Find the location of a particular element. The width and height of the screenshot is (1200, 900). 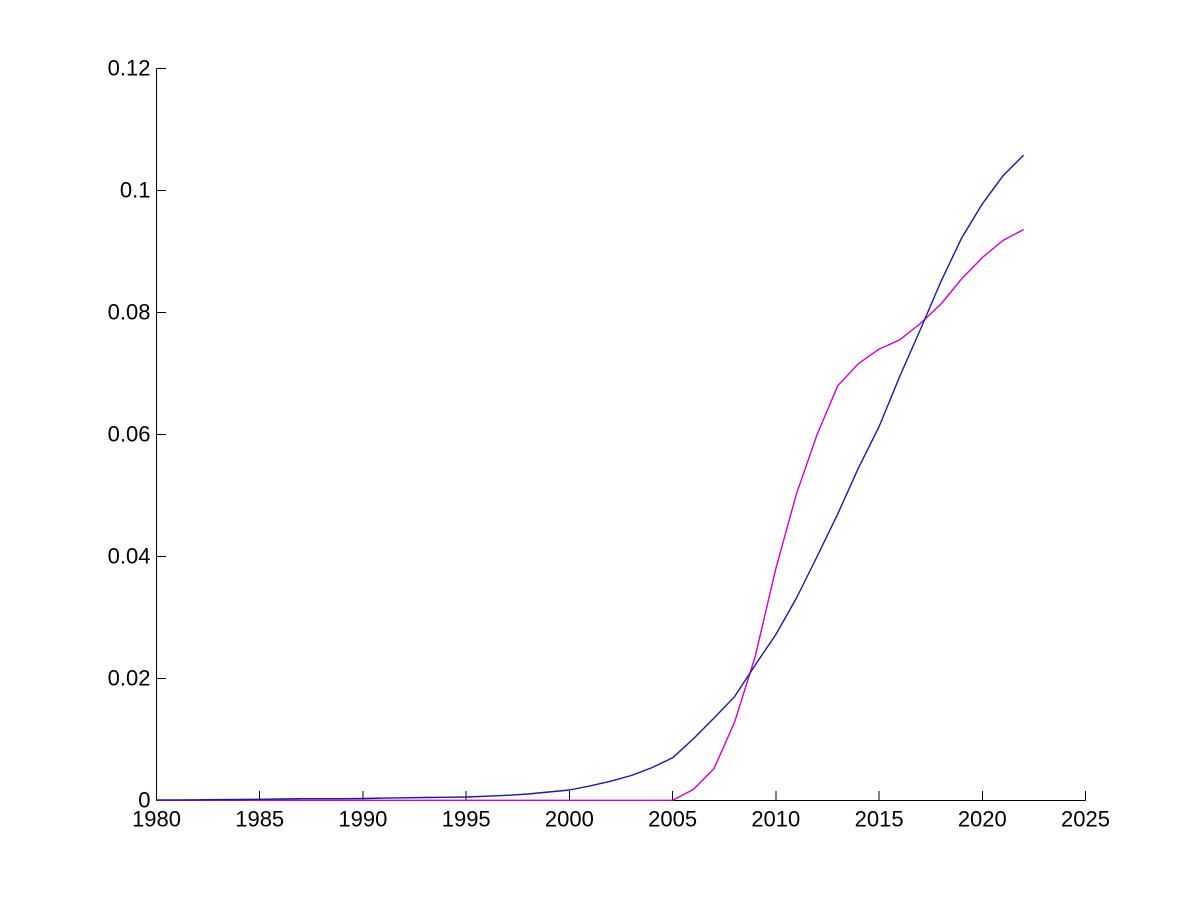

svg-text: 0.12 is located at coordinates (129, 68).